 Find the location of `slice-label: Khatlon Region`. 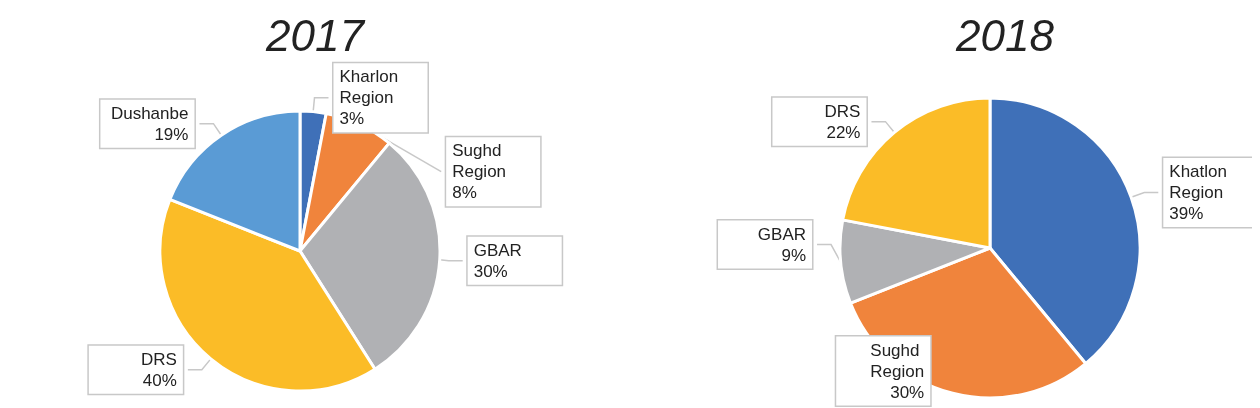

slice-label: Khatlon Region is located at coordinates (1200, 181).